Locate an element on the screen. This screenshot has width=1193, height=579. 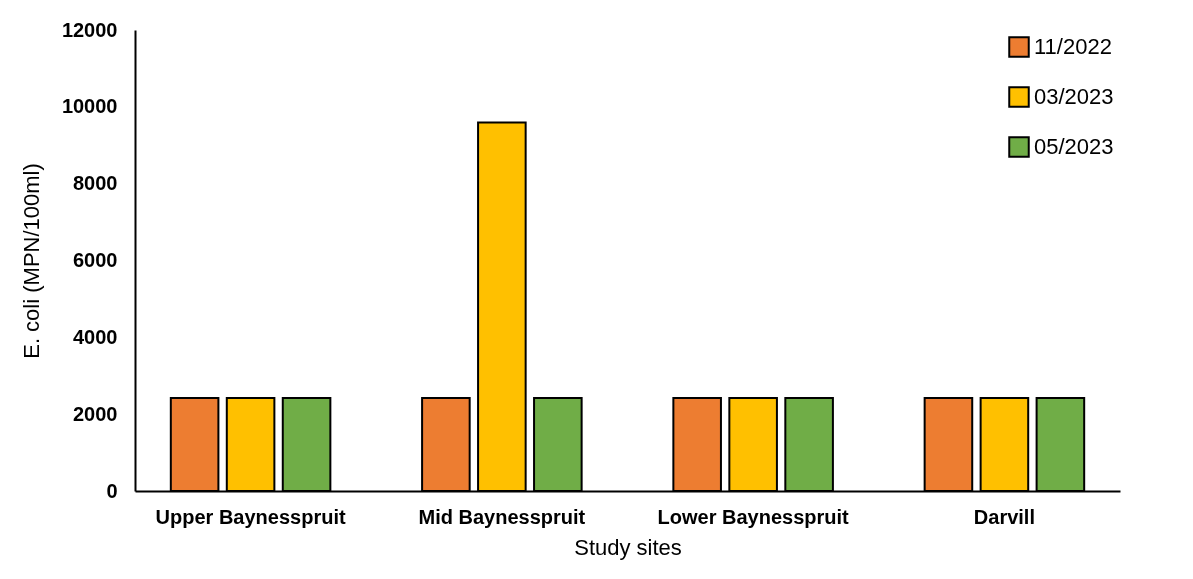
y-tick-label: 12000 is located at coordinates (89, 29).